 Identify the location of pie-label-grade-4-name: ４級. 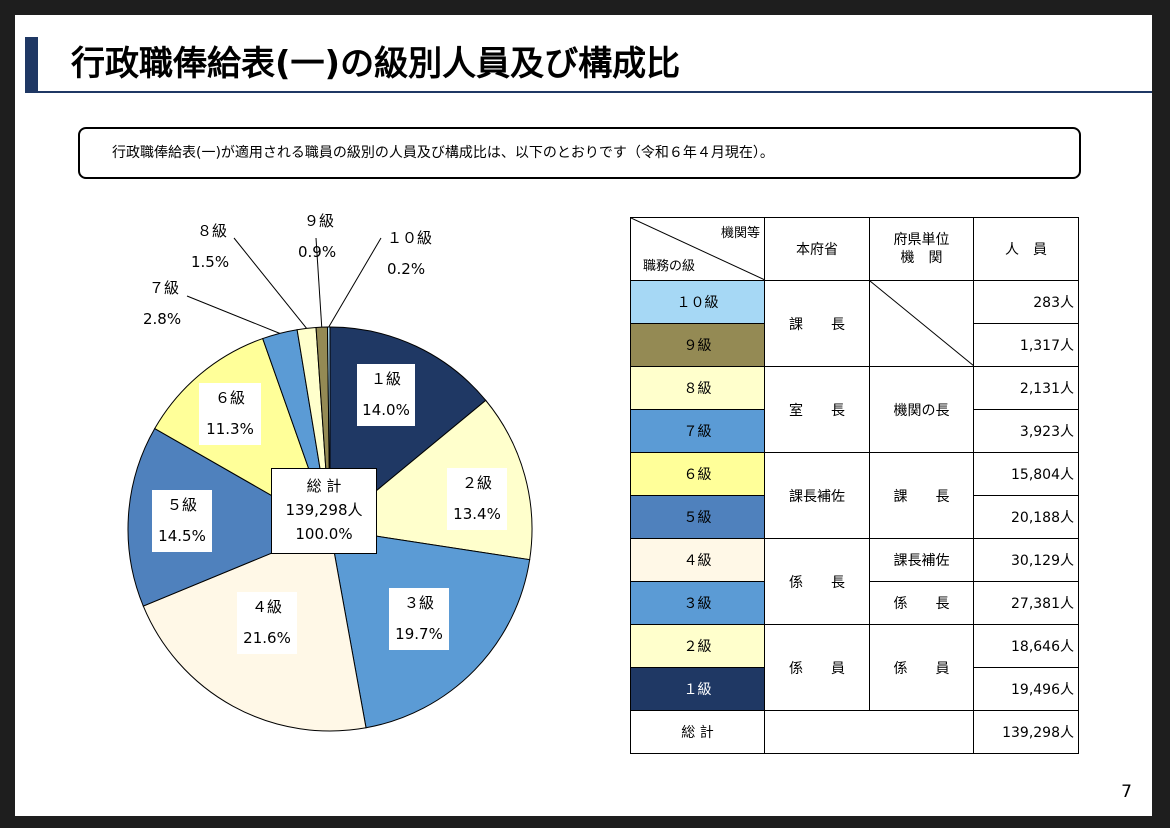
(266, 607).